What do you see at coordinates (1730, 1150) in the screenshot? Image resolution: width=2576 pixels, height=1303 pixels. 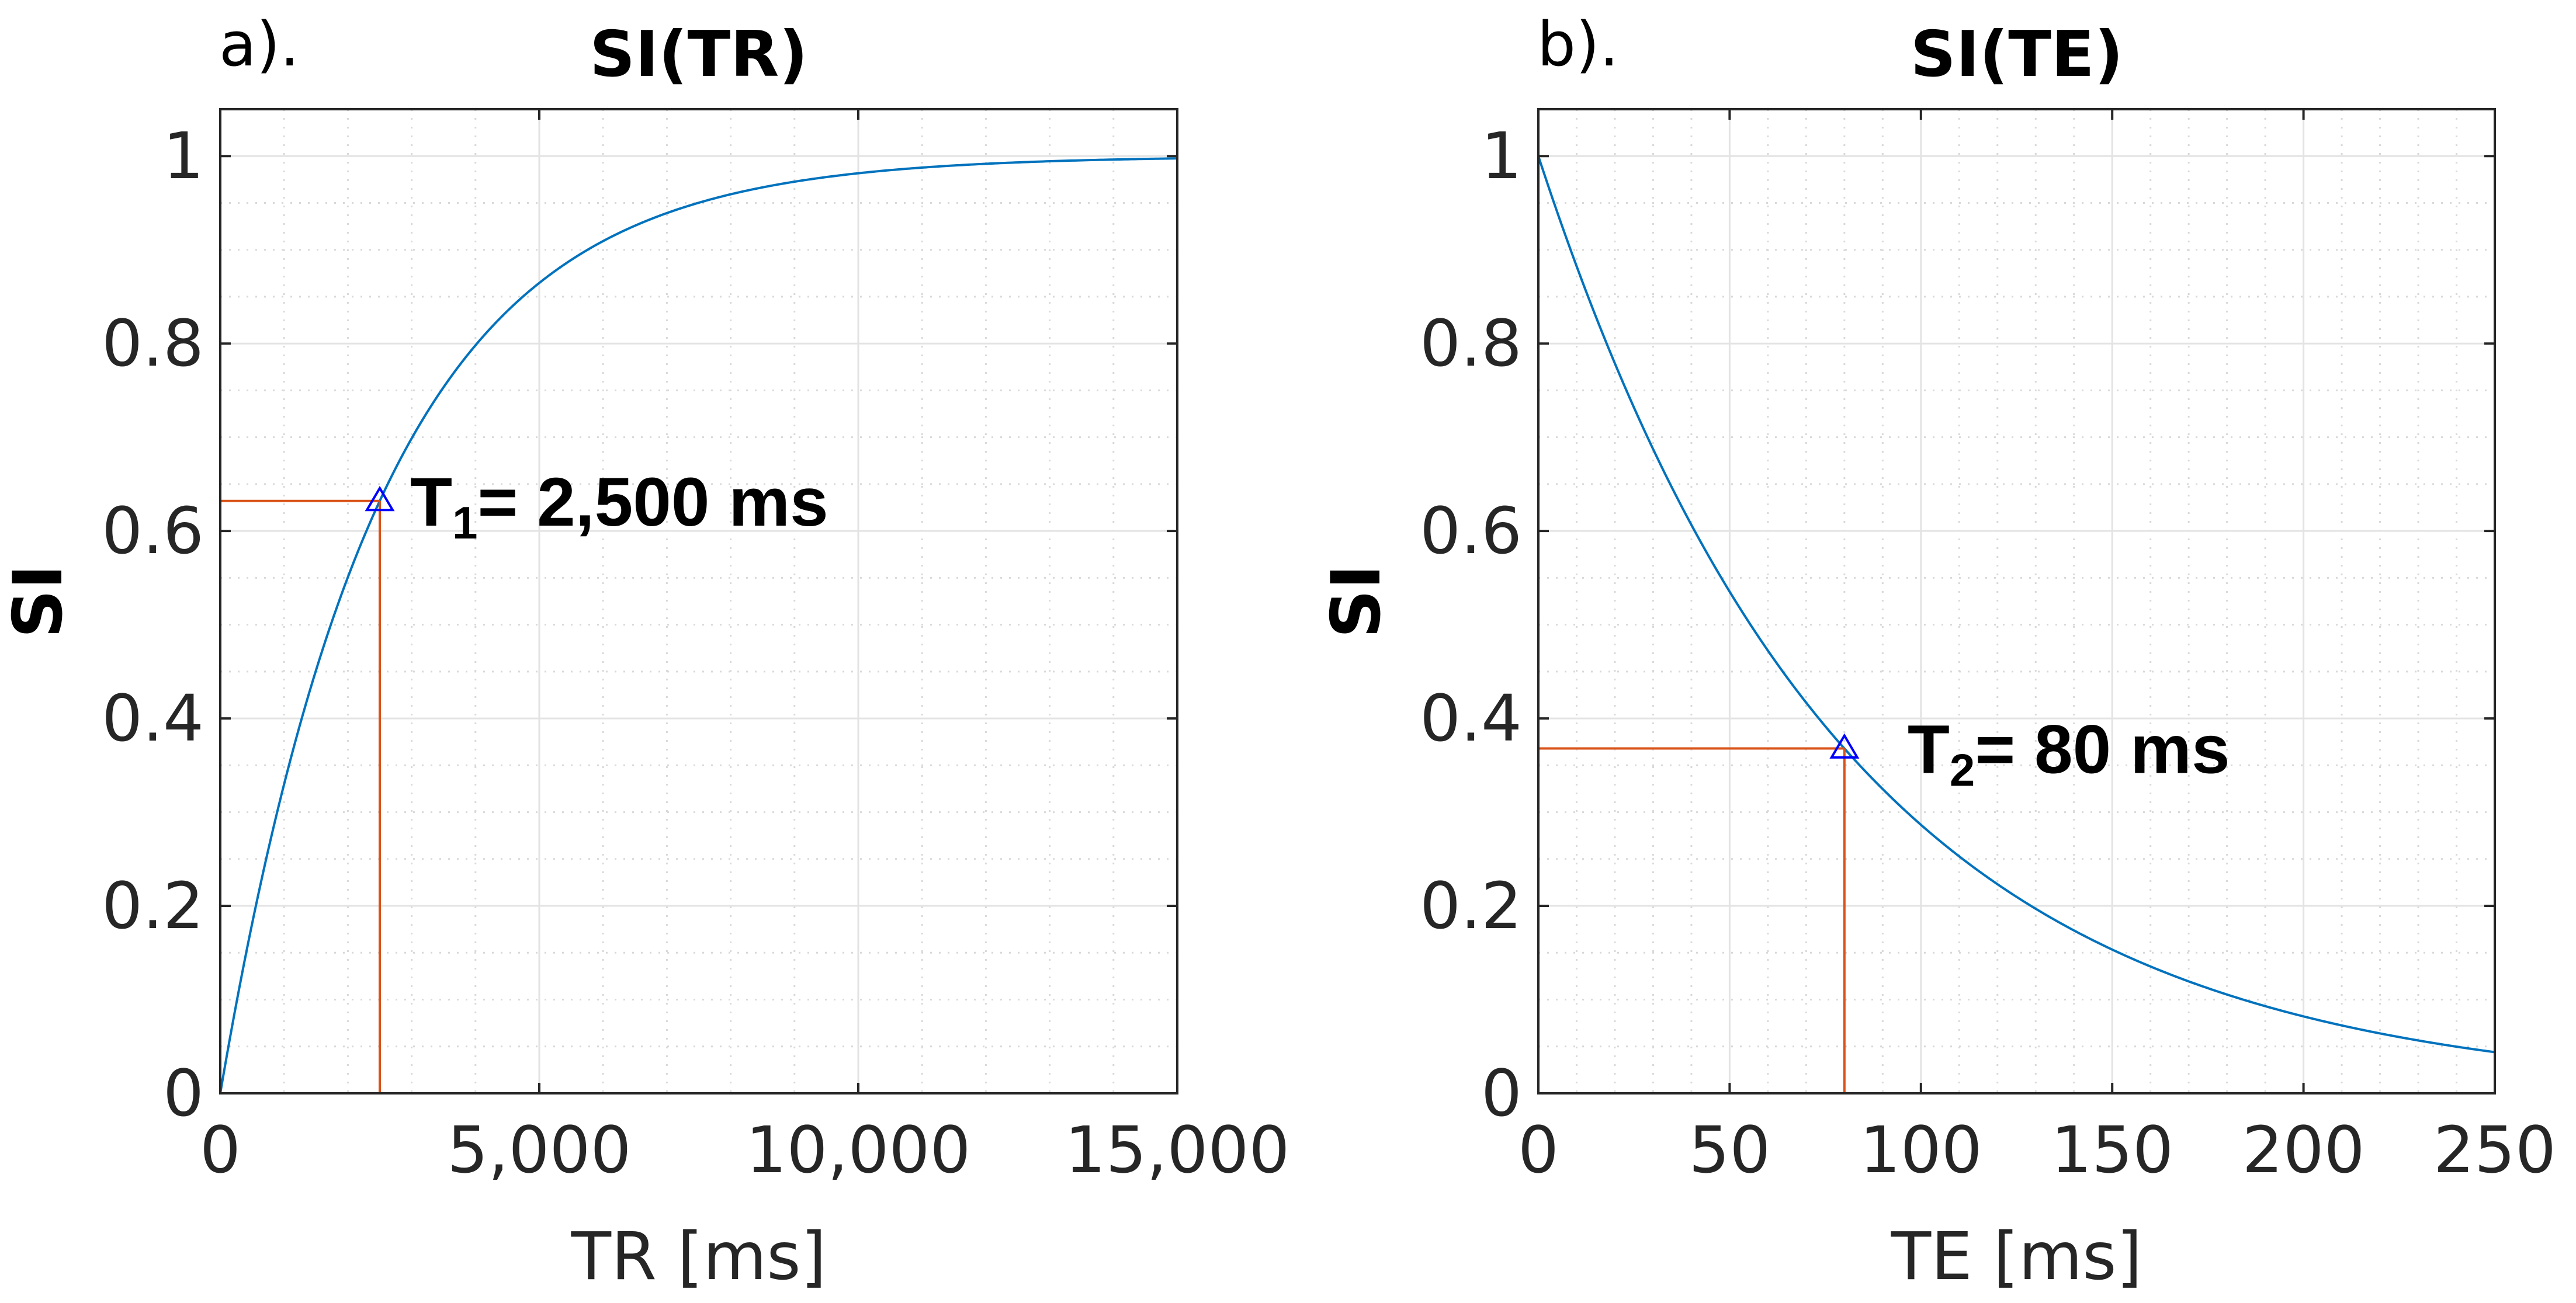 I see `x-tick-label: 50` at bounding box center [1730, 1150].